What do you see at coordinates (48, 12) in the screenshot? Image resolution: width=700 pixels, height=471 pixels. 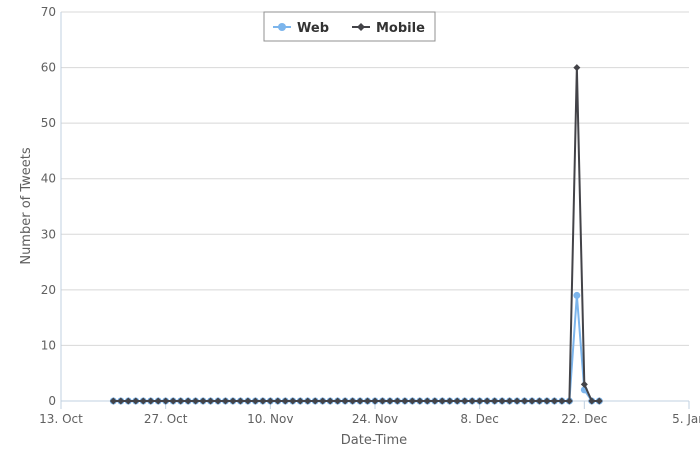 I see `y-tick-label: 70` at bounding box center [48, 12].